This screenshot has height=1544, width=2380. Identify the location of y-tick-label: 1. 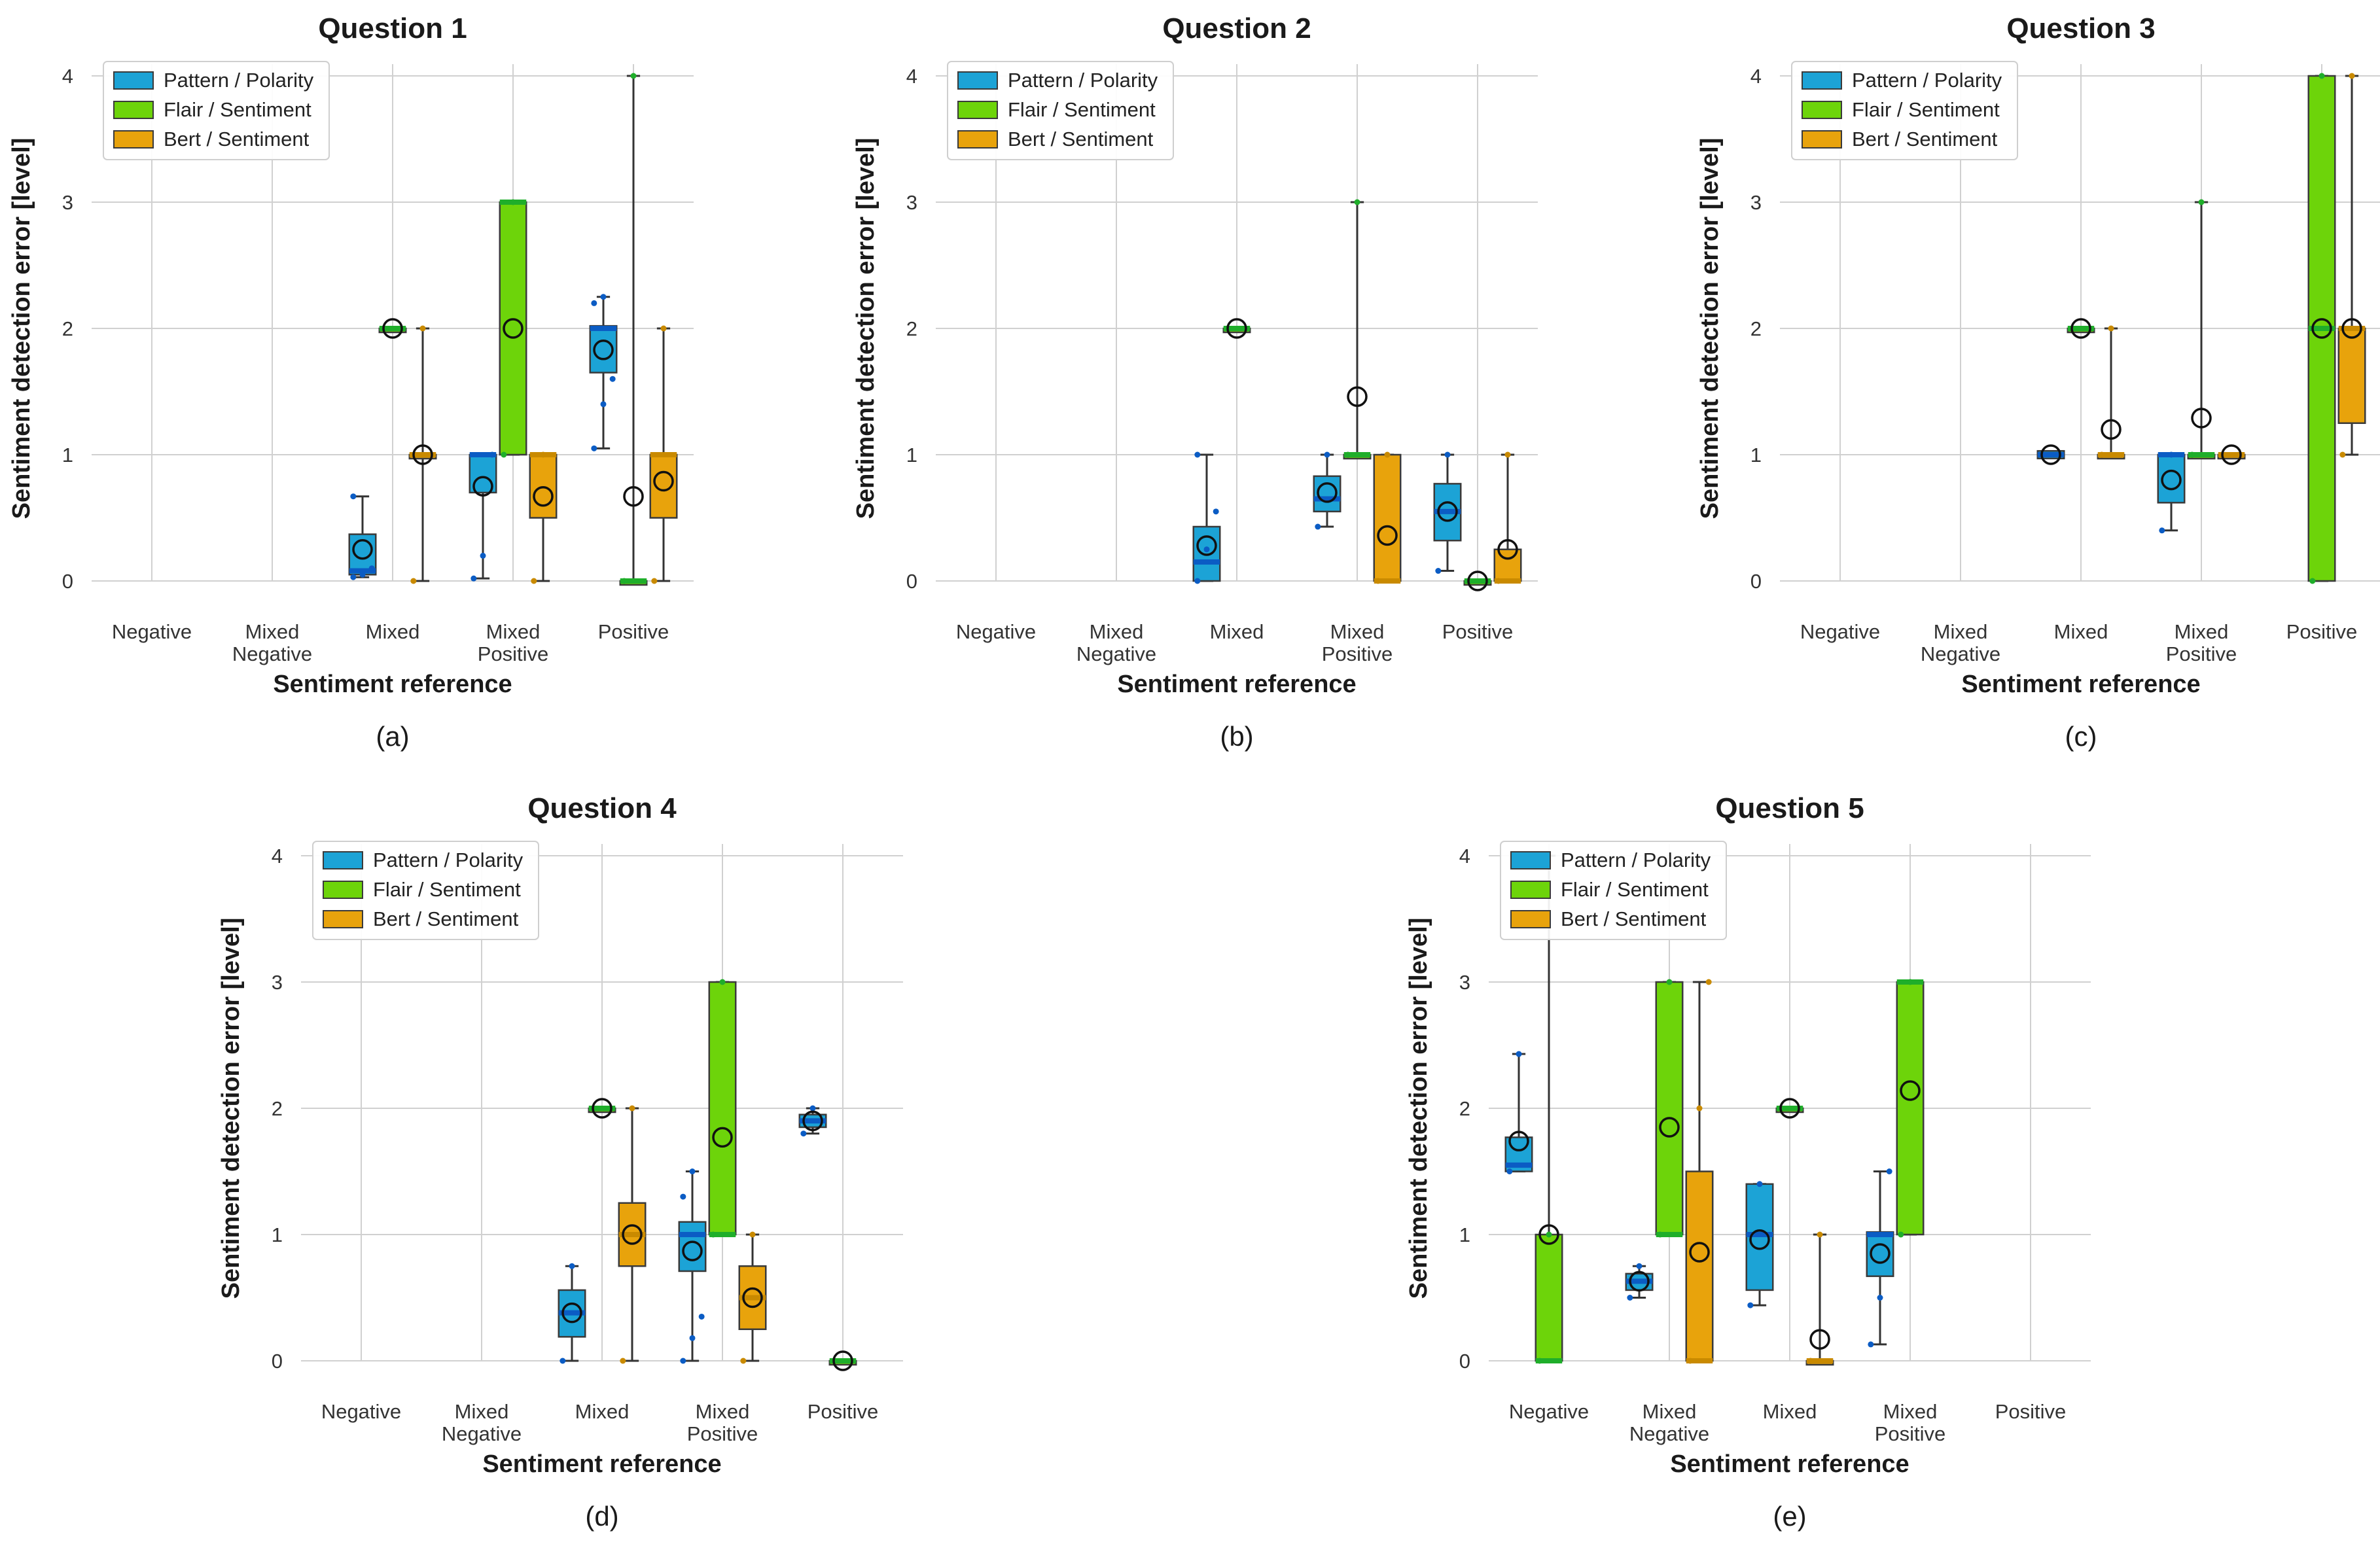
(911, 455).